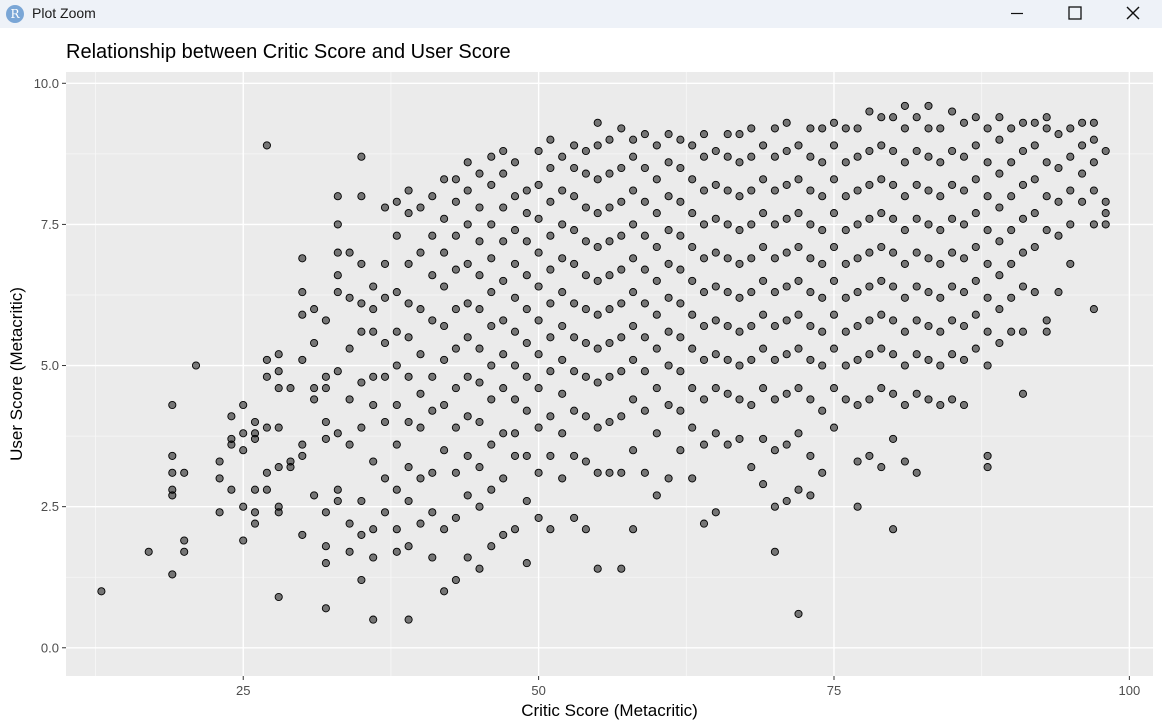  I want to click on maximize-button, so click(1075, 14).